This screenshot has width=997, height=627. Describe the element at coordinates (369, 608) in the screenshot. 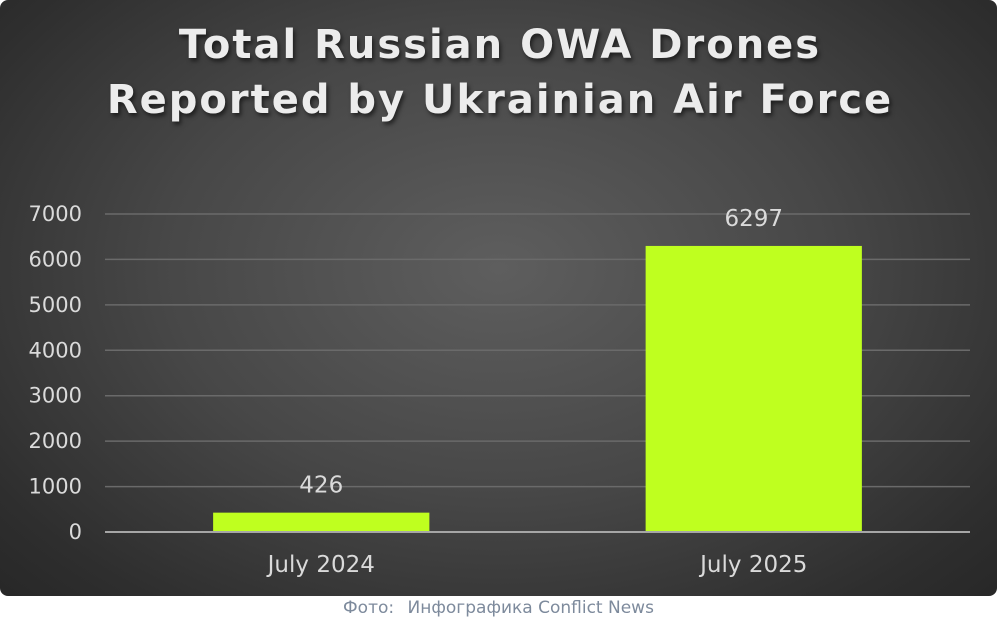

I see `caption-prefix: Фото:` at that location.